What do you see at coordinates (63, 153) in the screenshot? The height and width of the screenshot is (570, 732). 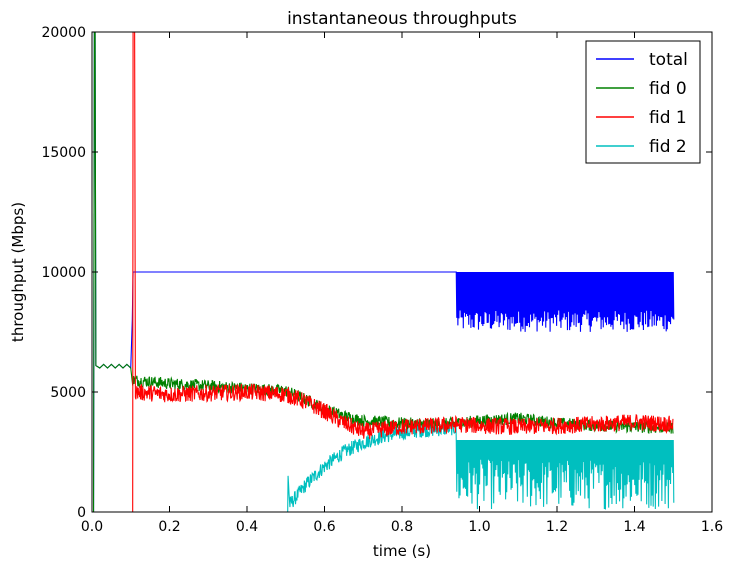 I see `y-tick-label: 15000` at bounding box center [63, 153].